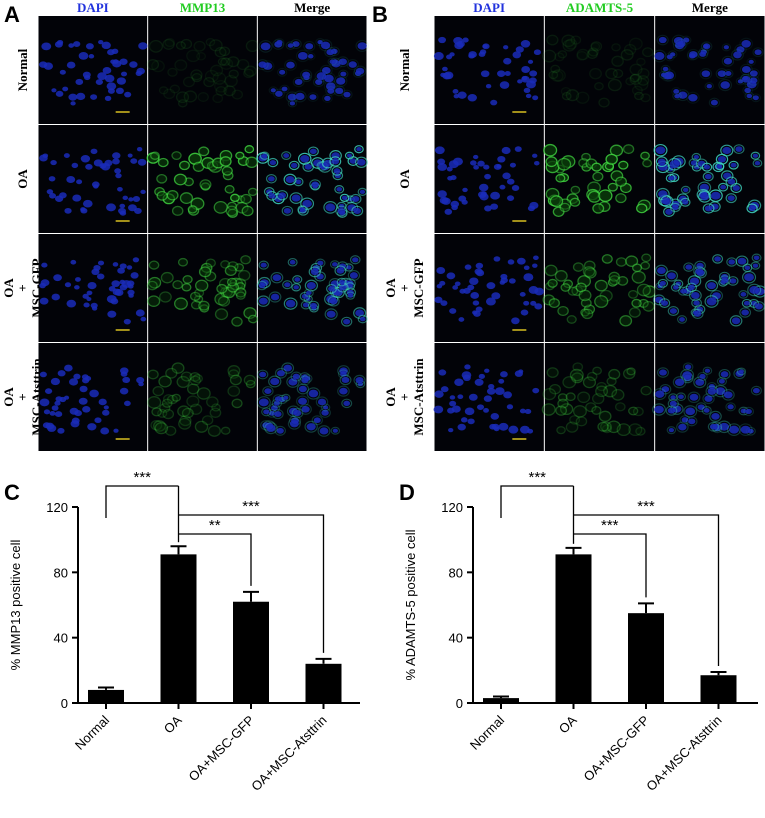 The image size is (765, 818). What do you see at coordinates (93, 7) in the screenshot?
I see `column-header: DAPI` at bounding box center [93, 7].